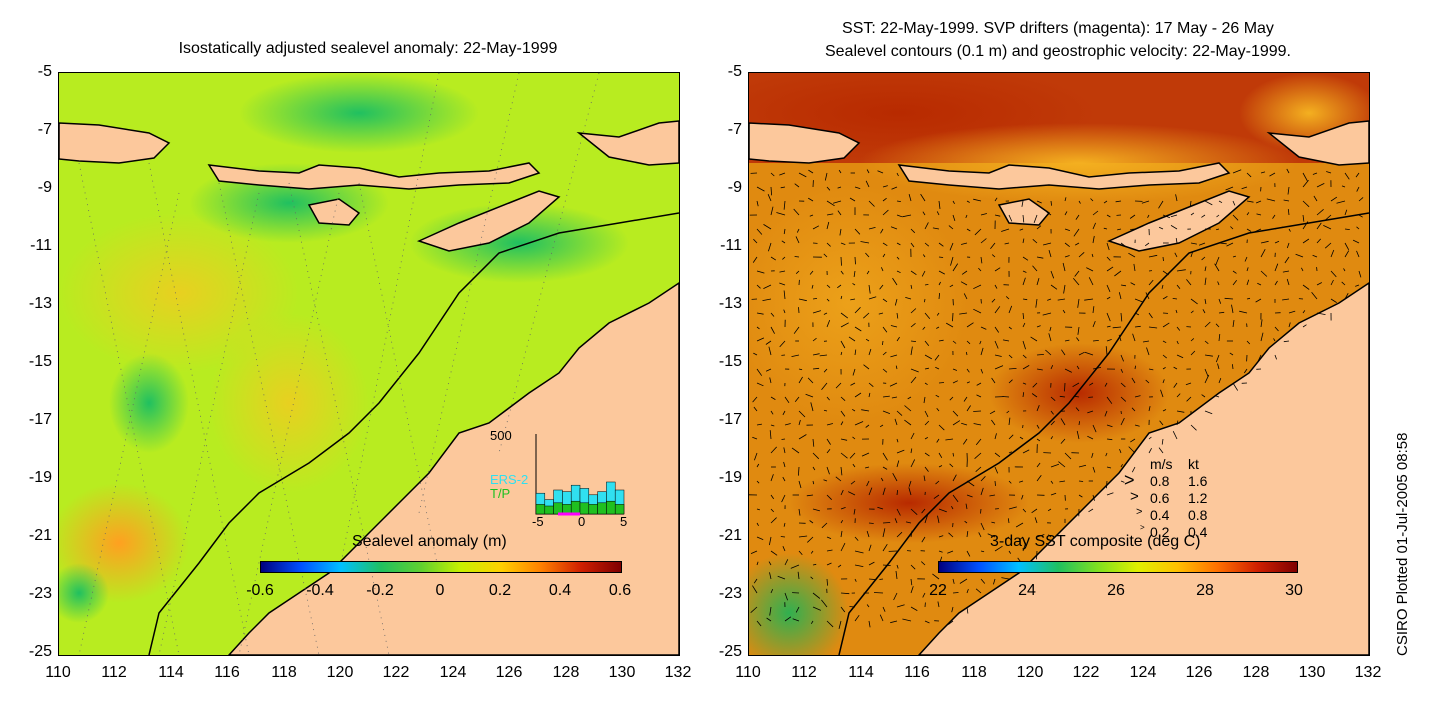  I want to click on left-colorbar-tick: 0.4, so click(560, 590).